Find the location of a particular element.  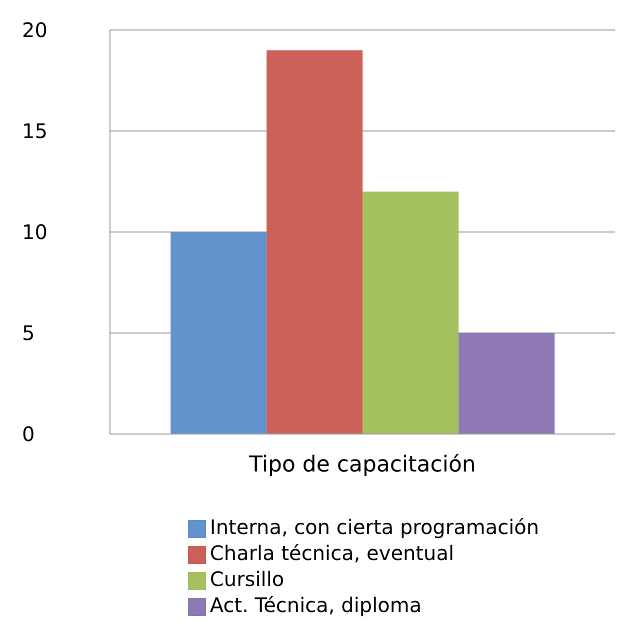

y-tick-label: 0 is located at coordinates (28, 434).